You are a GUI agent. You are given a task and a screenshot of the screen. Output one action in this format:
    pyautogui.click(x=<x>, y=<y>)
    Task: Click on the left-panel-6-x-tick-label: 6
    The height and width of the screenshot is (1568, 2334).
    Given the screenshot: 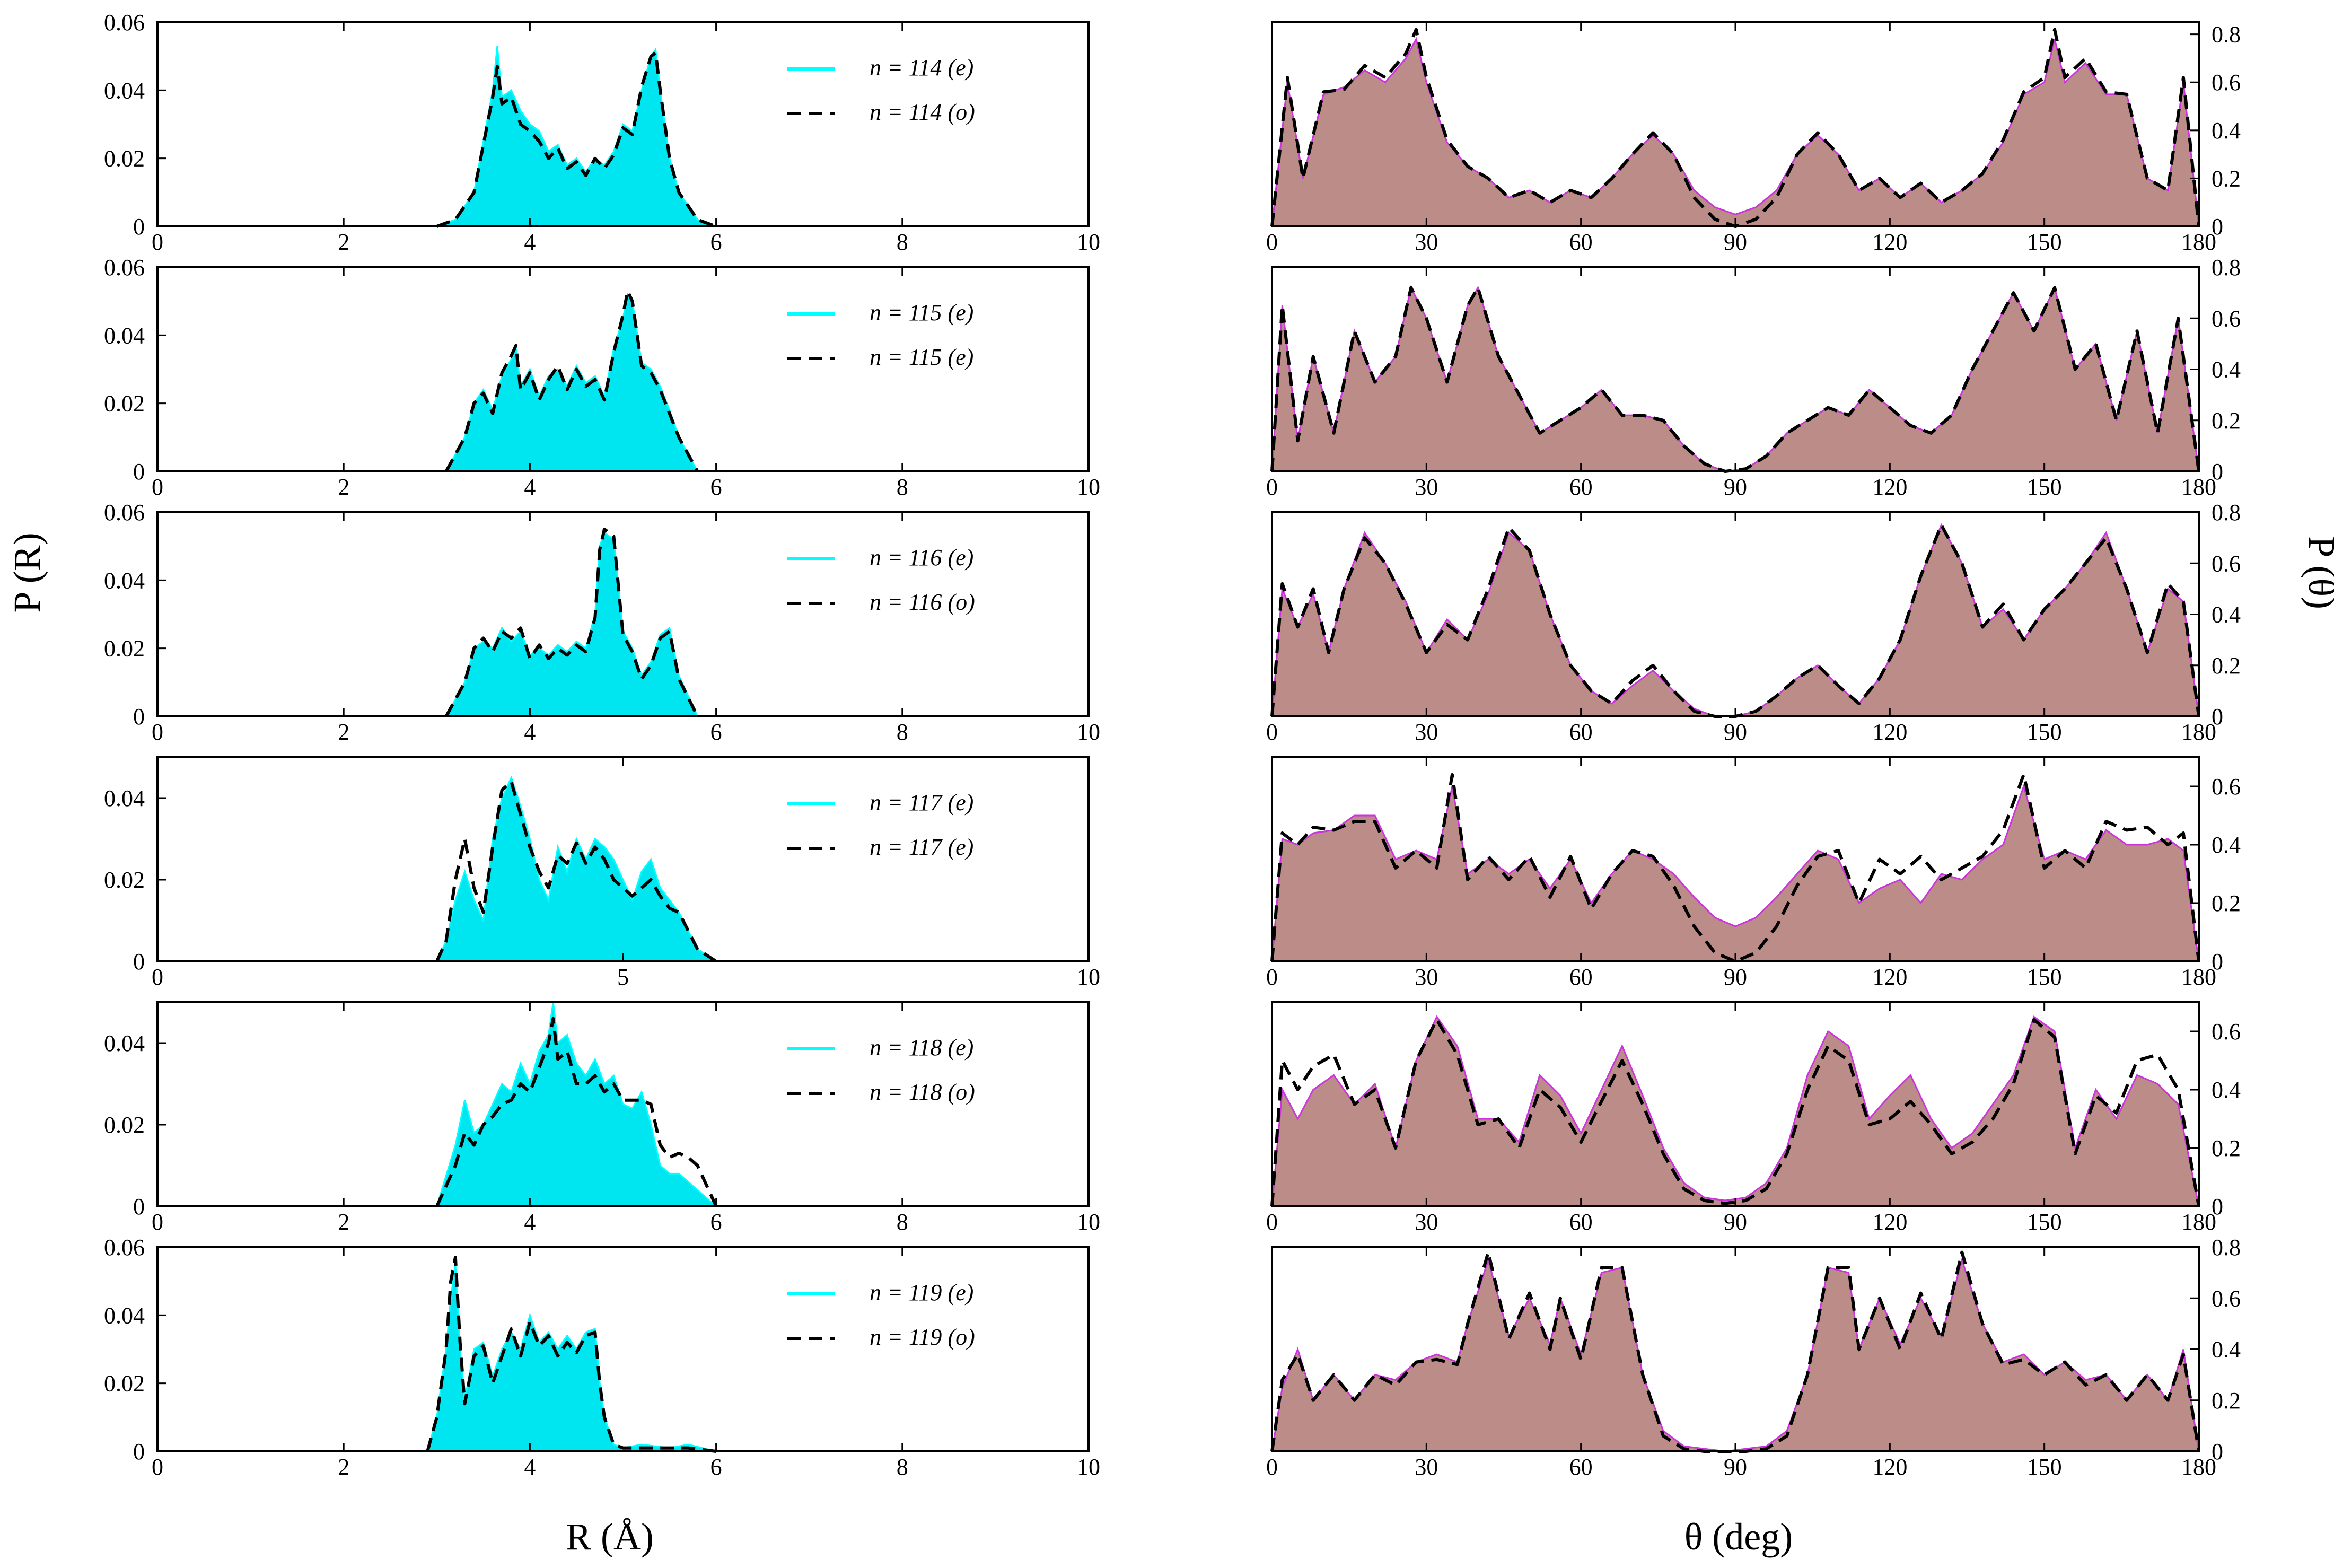 What is the action you would take?
    pyautogui.click(x=716, y=1467)
    